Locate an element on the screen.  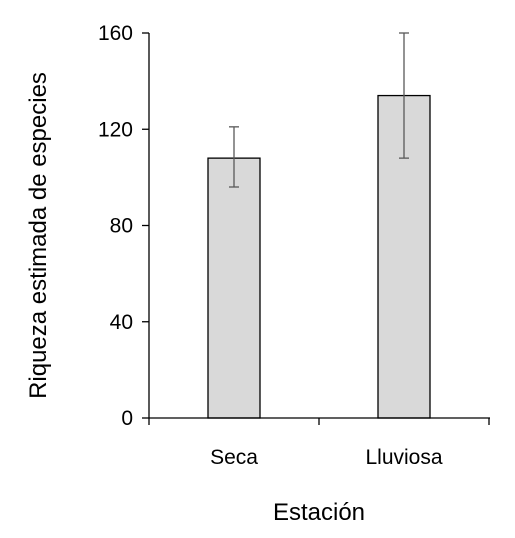
bar-seca is located at coordinates (234, 288).